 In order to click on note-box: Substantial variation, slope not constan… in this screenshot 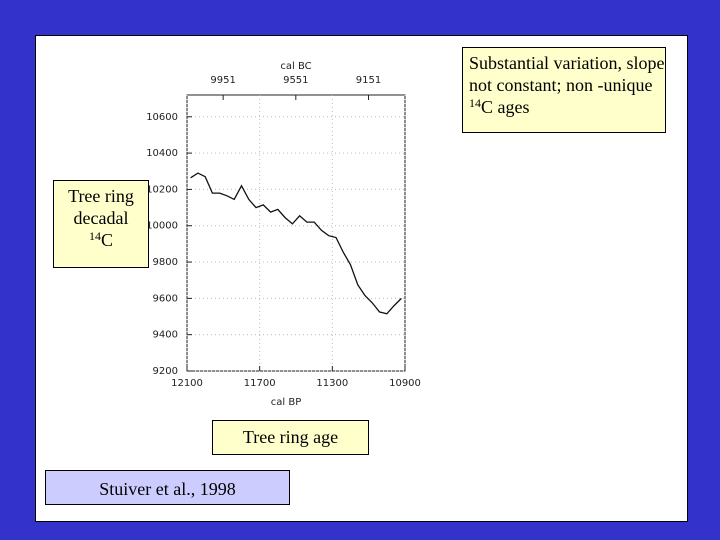, I will do `click(564, 90)`.